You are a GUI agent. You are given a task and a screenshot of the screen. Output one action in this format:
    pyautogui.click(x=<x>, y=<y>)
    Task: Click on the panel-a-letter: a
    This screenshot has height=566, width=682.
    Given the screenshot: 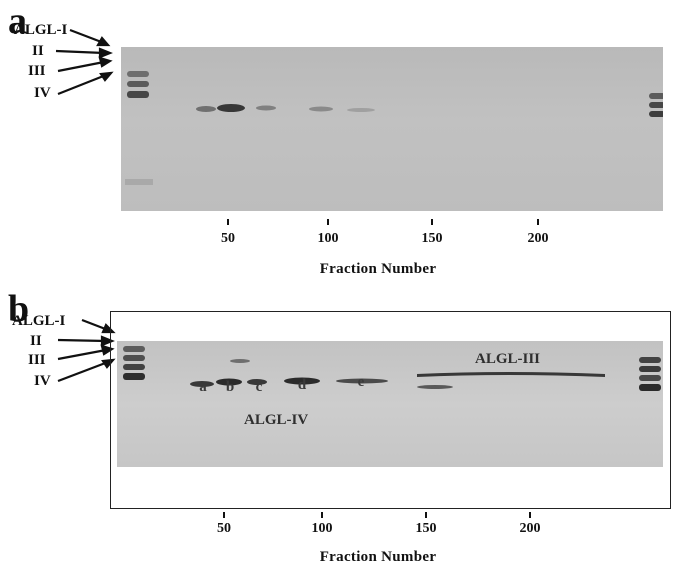 What is the action you would take?
    pyautogui.click(x=17, y=21)
    